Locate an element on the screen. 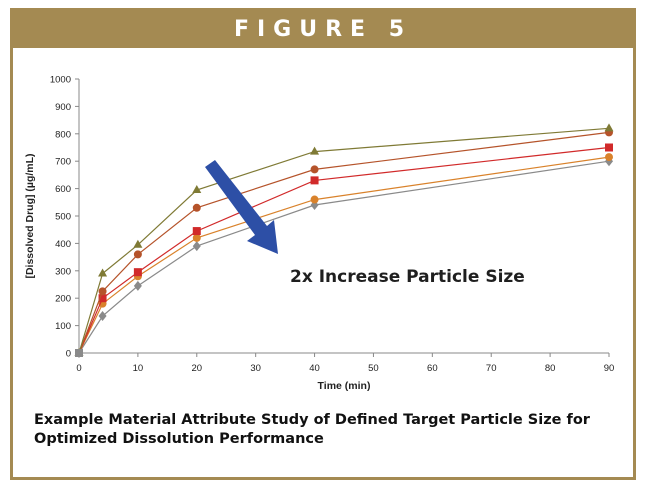 Image resolution: width=650 pixels, height=492 pixels. y-tick-label: 300 is located at coordinates (63, 271).